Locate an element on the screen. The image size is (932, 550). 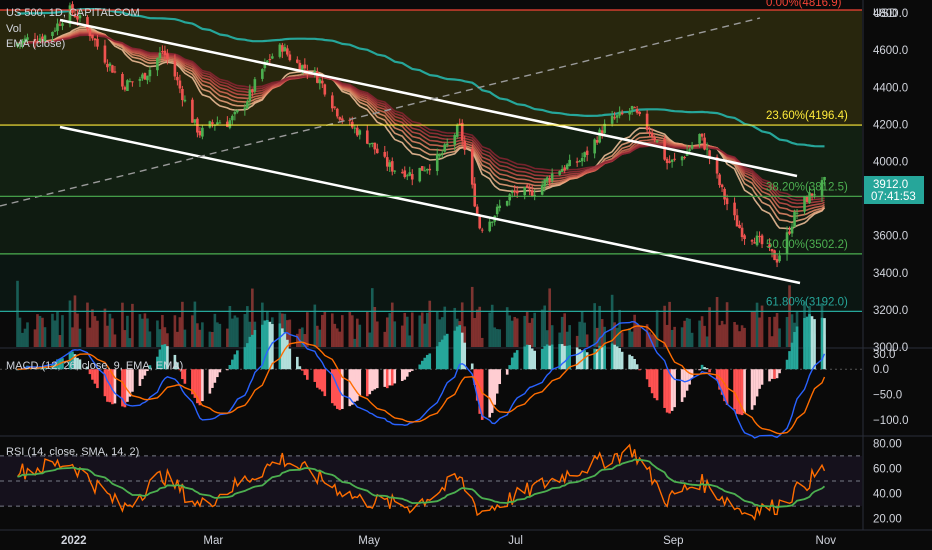
rsi-label: RSI (14, close, SMA, 14, 2) is located at coordinates (72, 452).